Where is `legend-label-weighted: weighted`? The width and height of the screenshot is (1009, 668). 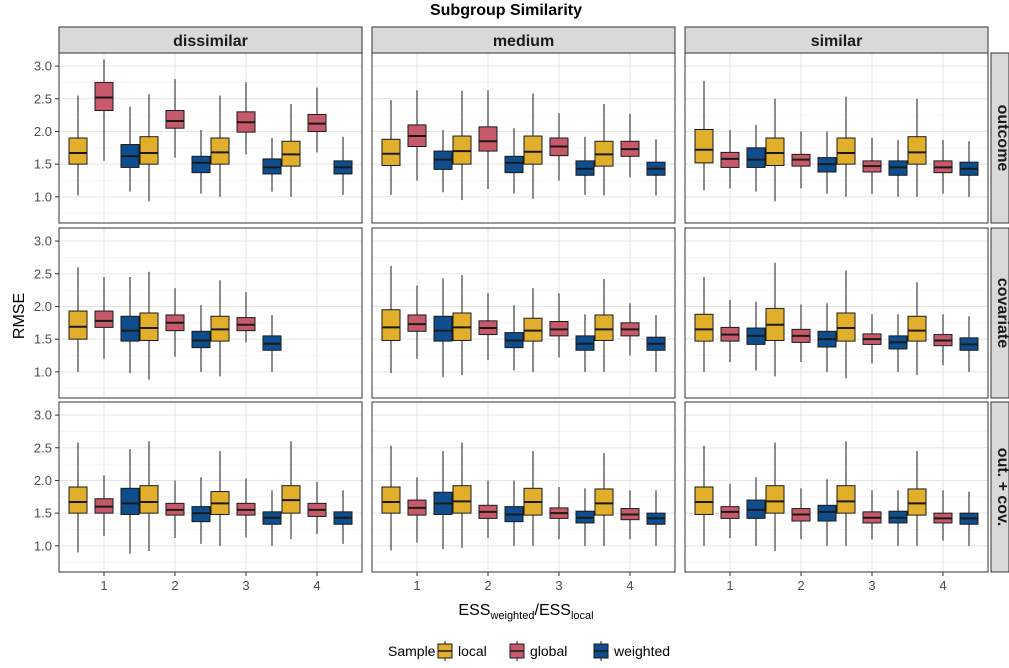 legend-label-weighted: weighted is located at coordinates (641, 651).